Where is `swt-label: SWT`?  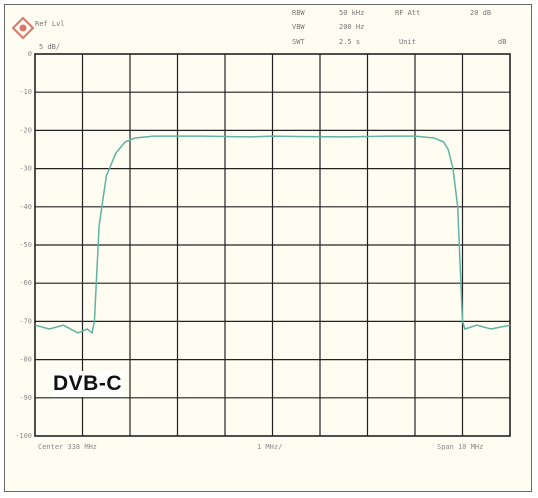
swt-label: SWT is located at coordinates (298, 42).